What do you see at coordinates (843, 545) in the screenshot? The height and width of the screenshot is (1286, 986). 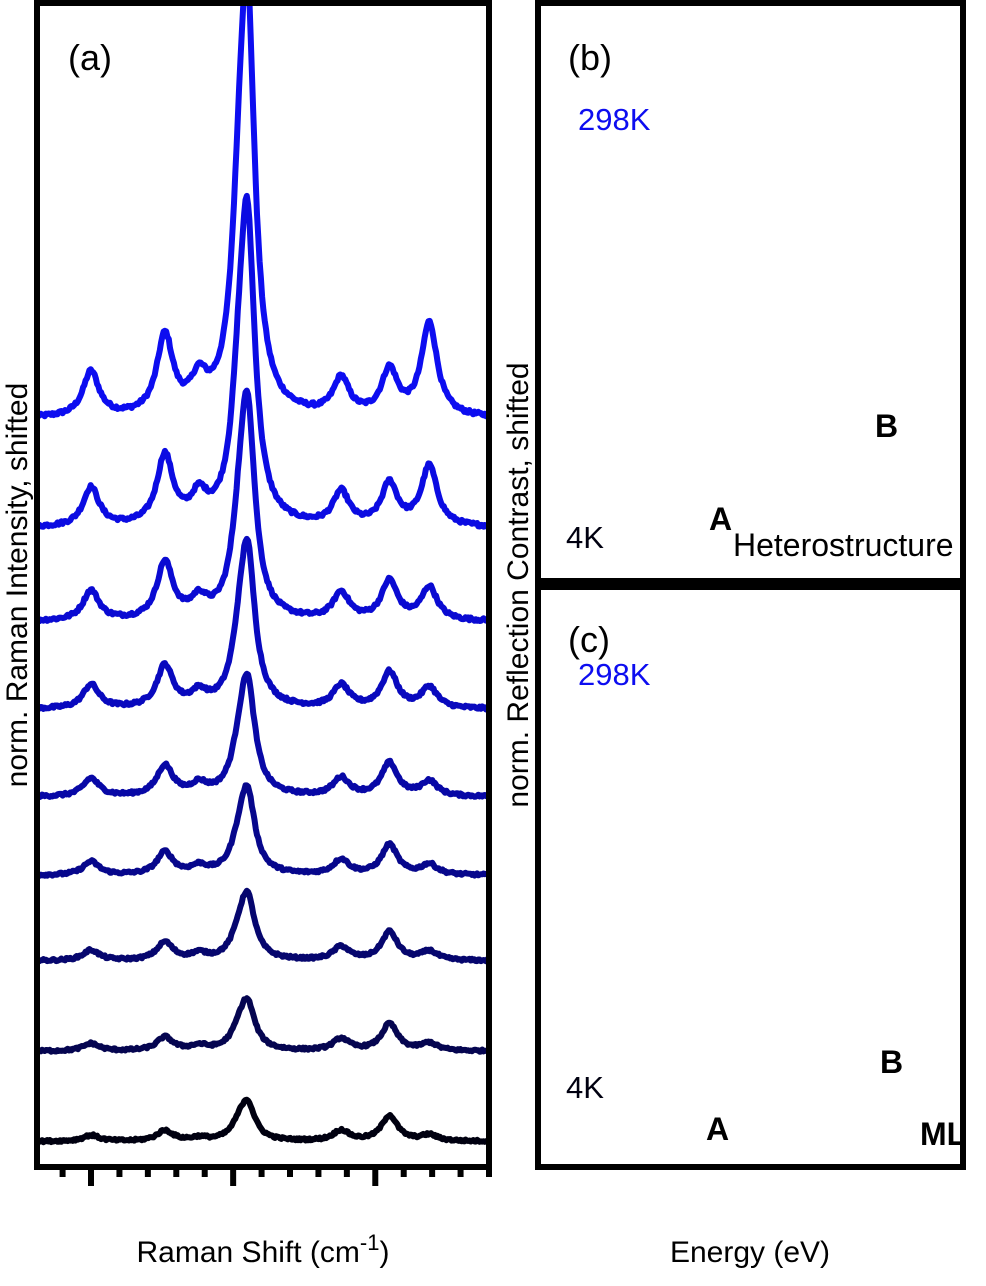 I see `panel-b-sample-label: Heterostructure` at bounding box center [843, 545].